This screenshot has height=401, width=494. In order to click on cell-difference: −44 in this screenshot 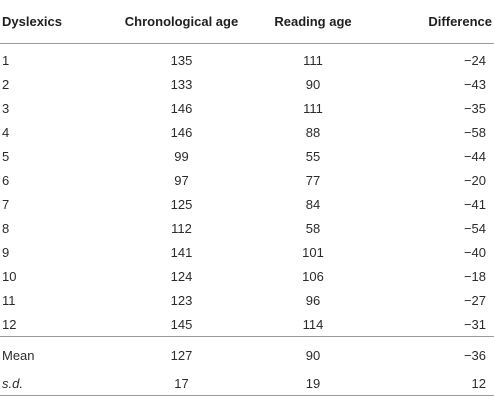, I will do `click(474, 156)`.